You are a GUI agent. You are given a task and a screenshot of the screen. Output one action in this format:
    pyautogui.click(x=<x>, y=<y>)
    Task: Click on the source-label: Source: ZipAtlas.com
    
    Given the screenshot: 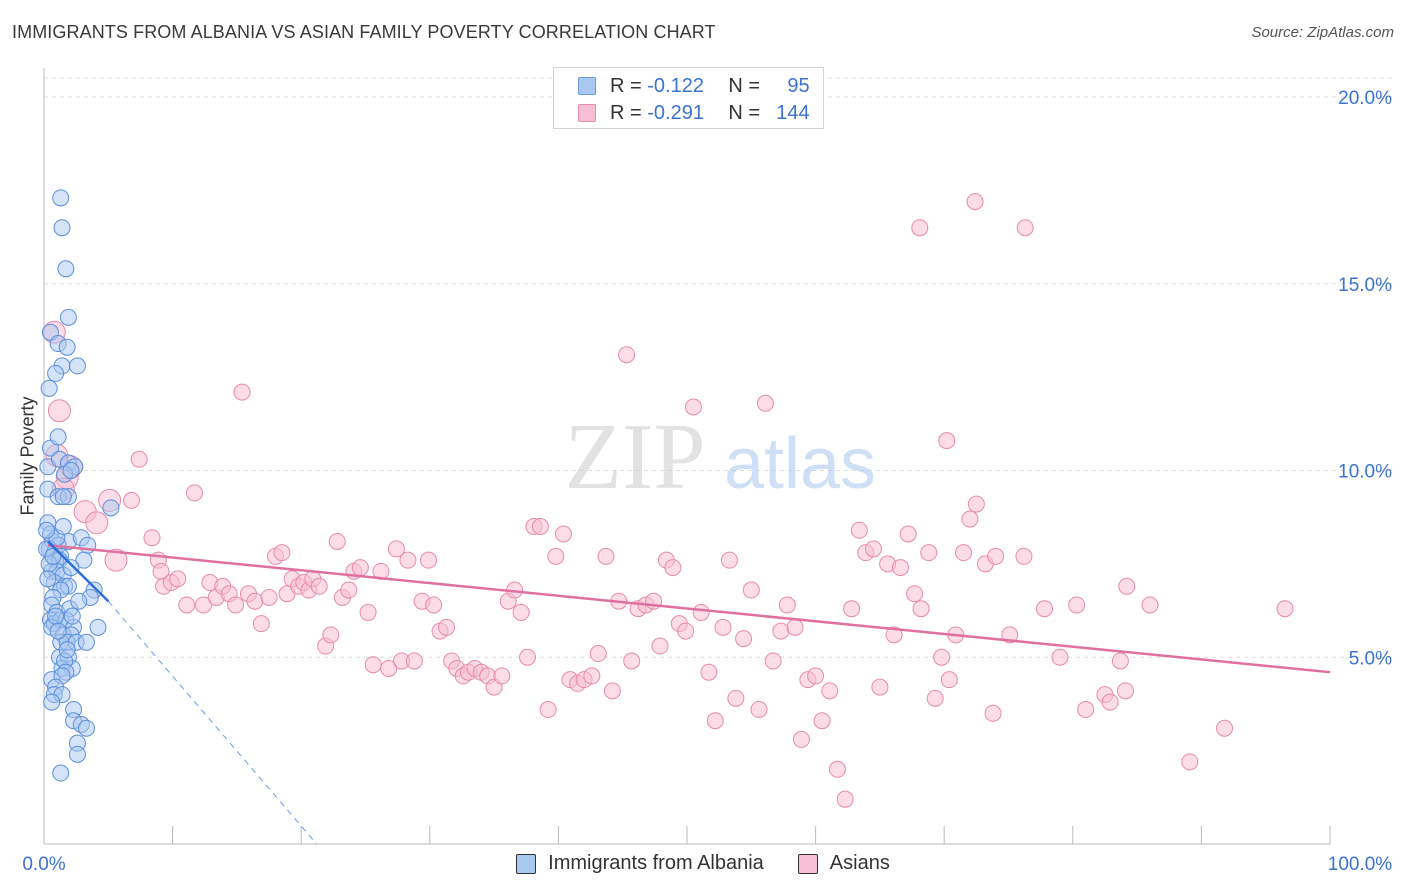 What is the action you would take?
    pyautogui.click(x=1322, y=32)
    